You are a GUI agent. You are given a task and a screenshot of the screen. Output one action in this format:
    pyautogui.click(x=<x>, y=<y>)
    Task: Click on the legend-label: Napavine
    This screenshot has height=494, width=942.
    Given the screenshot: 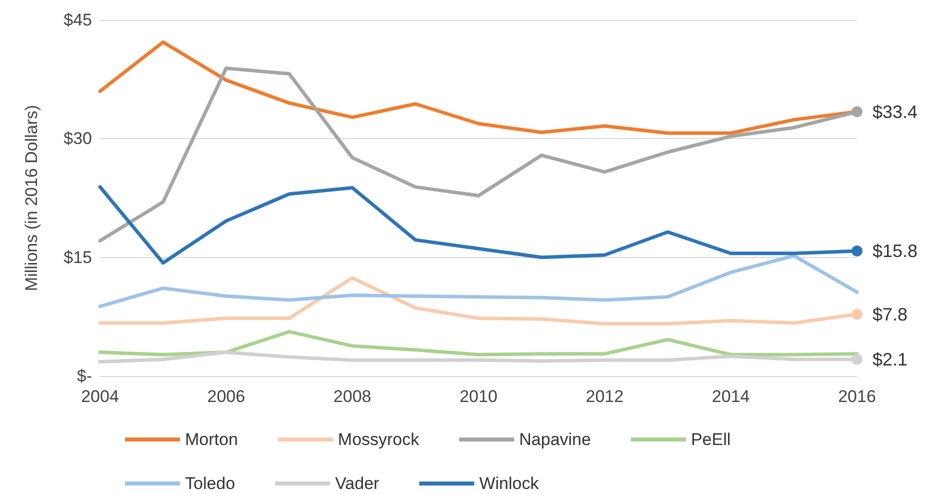 What is the action you would take?
    pyautogui.click(x=555, y=439)
    